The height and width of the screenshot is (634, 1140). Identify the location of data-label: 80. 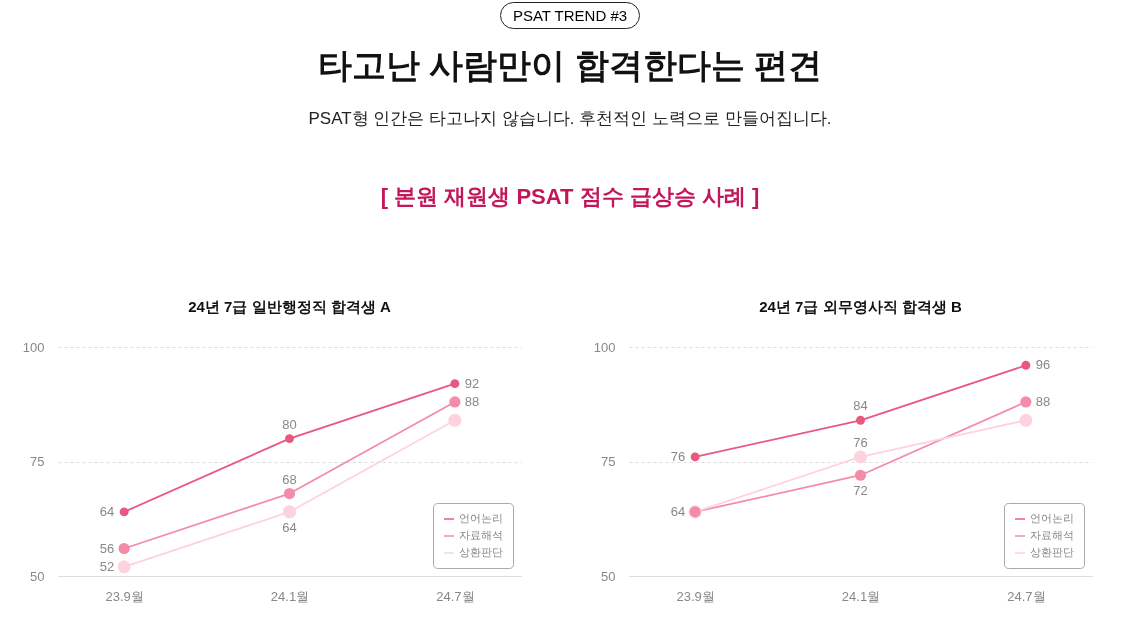
(289, 424).